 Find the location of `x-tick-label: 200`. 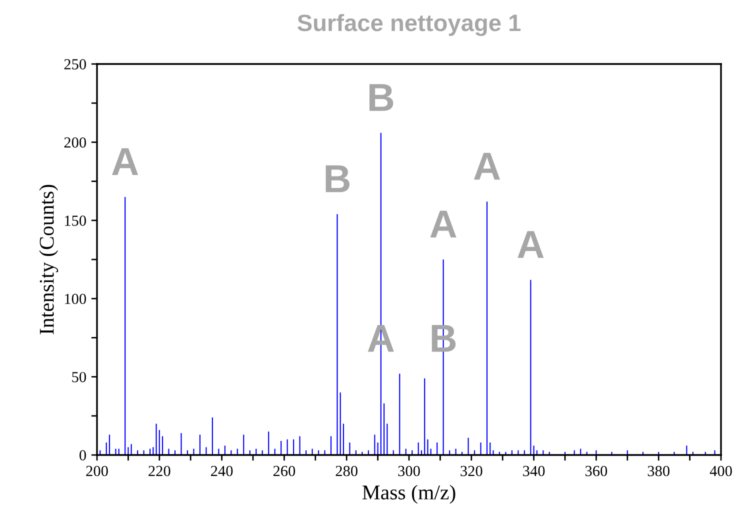

x-tick-label: 200 is located at coordinates (97, 471).